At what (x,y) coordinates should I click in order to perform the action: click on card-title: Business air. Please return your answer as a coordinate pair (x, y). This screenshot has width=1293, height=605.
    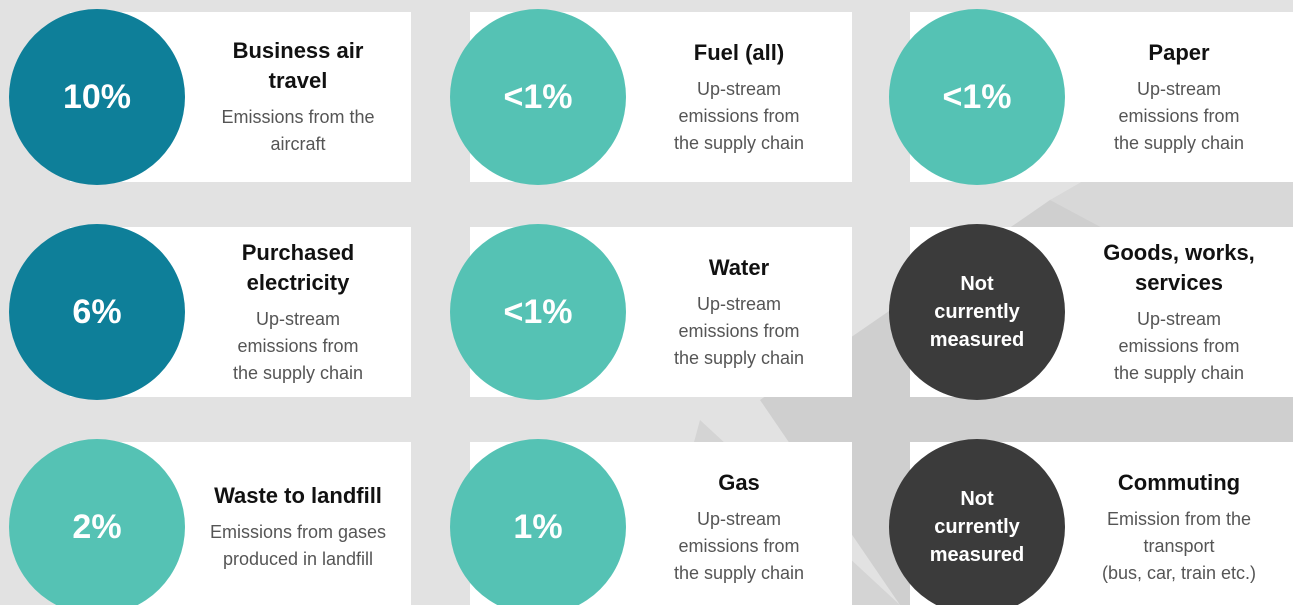
    Looking at the image, I should click on (298, 50).